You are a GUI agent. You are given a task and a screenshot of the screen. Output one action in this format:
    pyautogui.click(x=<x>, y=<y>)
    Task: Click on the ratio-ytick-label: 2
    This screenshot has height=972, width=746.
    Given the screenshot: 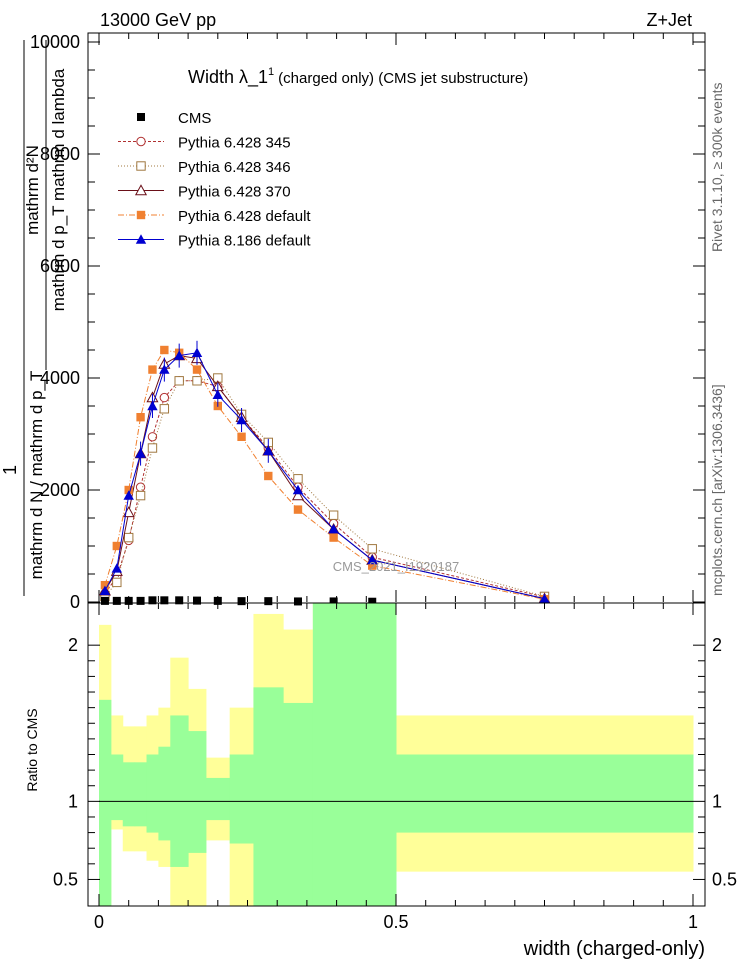 What is the action you would take?
    pyautogui.click(x=73, y=645)
    